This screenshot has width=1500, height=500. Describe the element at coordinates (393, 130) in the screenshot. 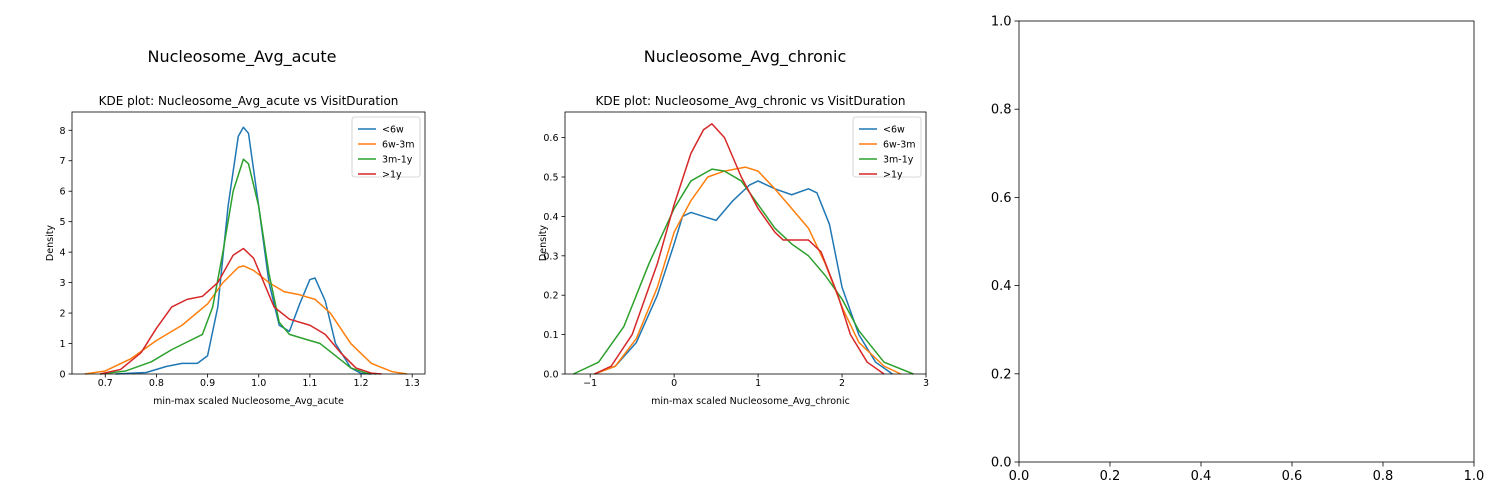

I see `legend-label-acute-0: <6w` at that location.